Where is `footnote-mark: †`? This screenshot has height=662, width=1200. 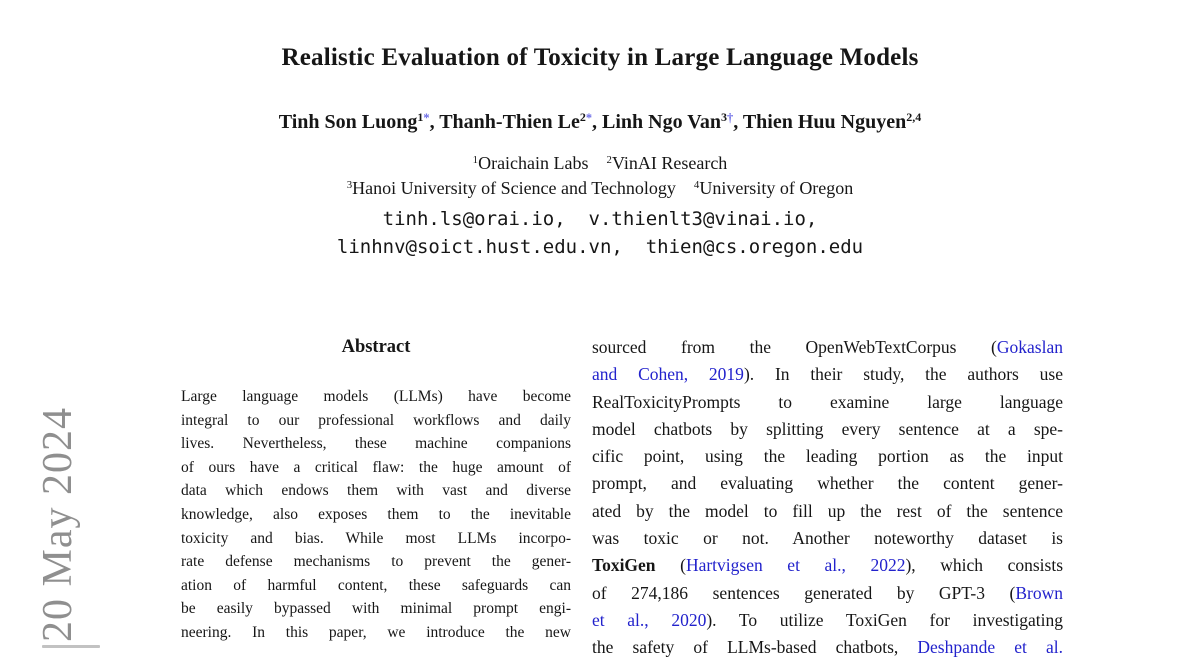
footnote-mark: † is located at coordinates (730, 118).